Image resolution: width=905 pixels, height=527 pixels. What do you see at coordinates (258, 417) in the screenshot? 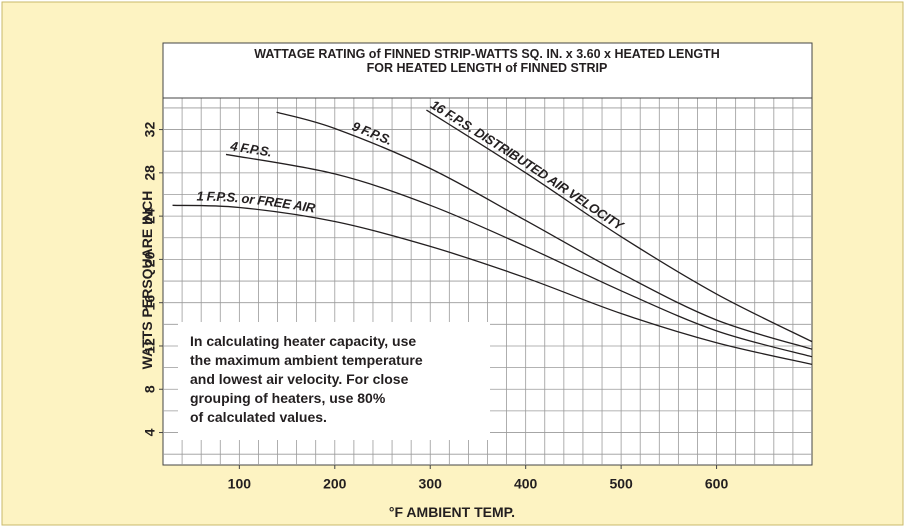
I see `note-line: of calculated values.` at bounding box center [258, 417].